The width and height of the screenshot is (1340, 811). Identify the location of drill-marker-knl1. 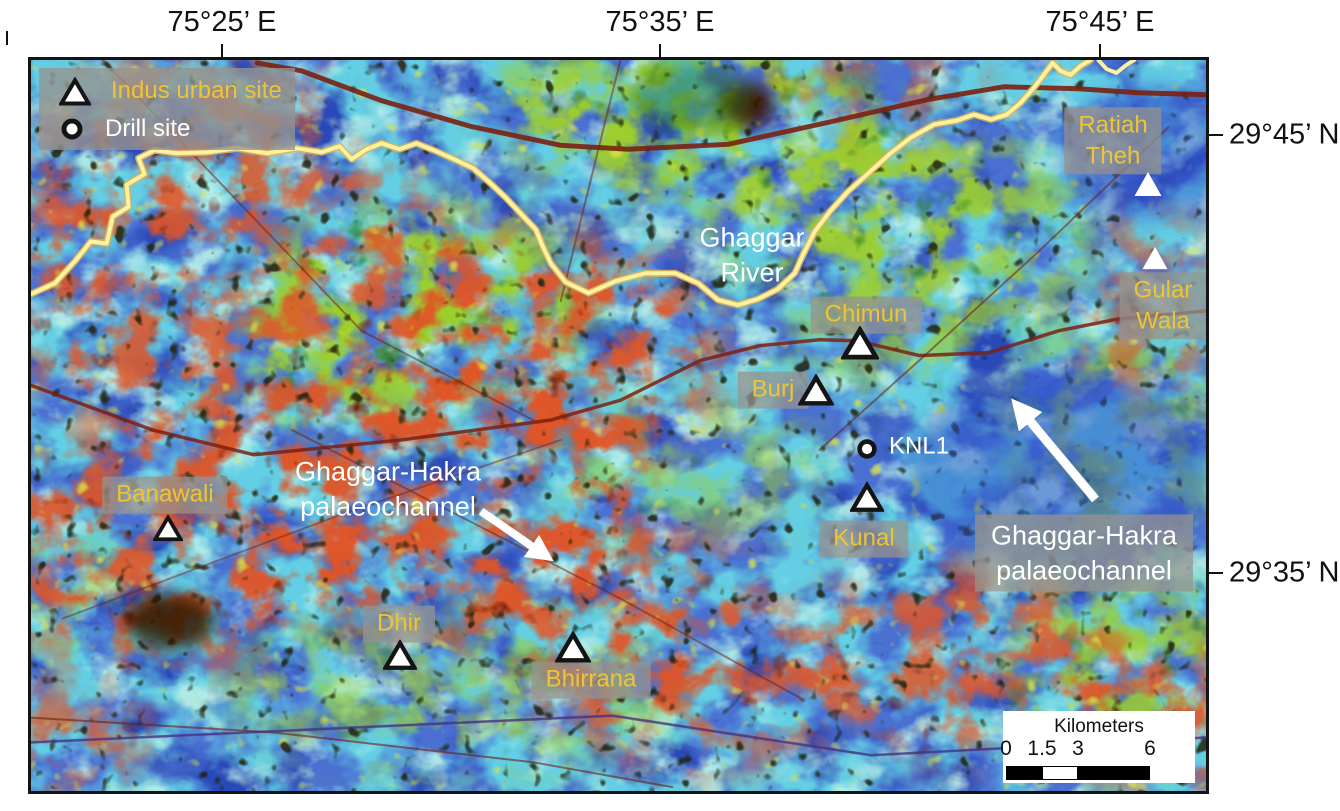
(867, 449).